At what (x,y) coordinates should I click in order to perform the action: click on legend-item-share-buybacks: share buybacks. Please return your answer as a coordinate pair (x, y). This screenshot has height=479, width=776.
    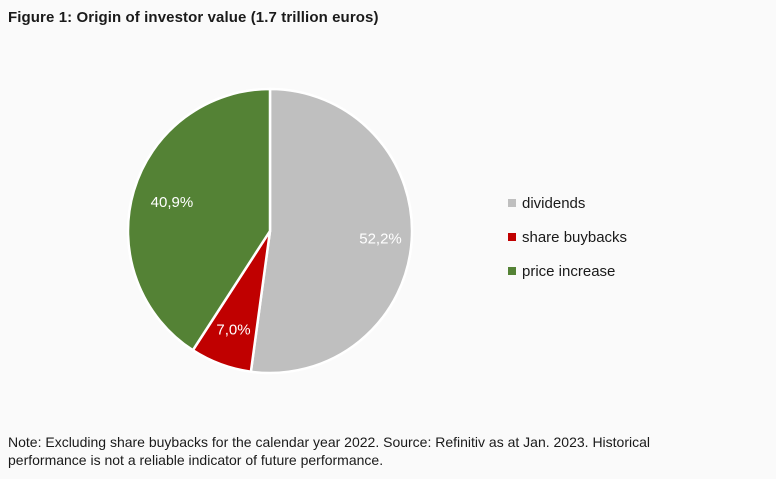
    Looking at the image, I should click on (567, 237).